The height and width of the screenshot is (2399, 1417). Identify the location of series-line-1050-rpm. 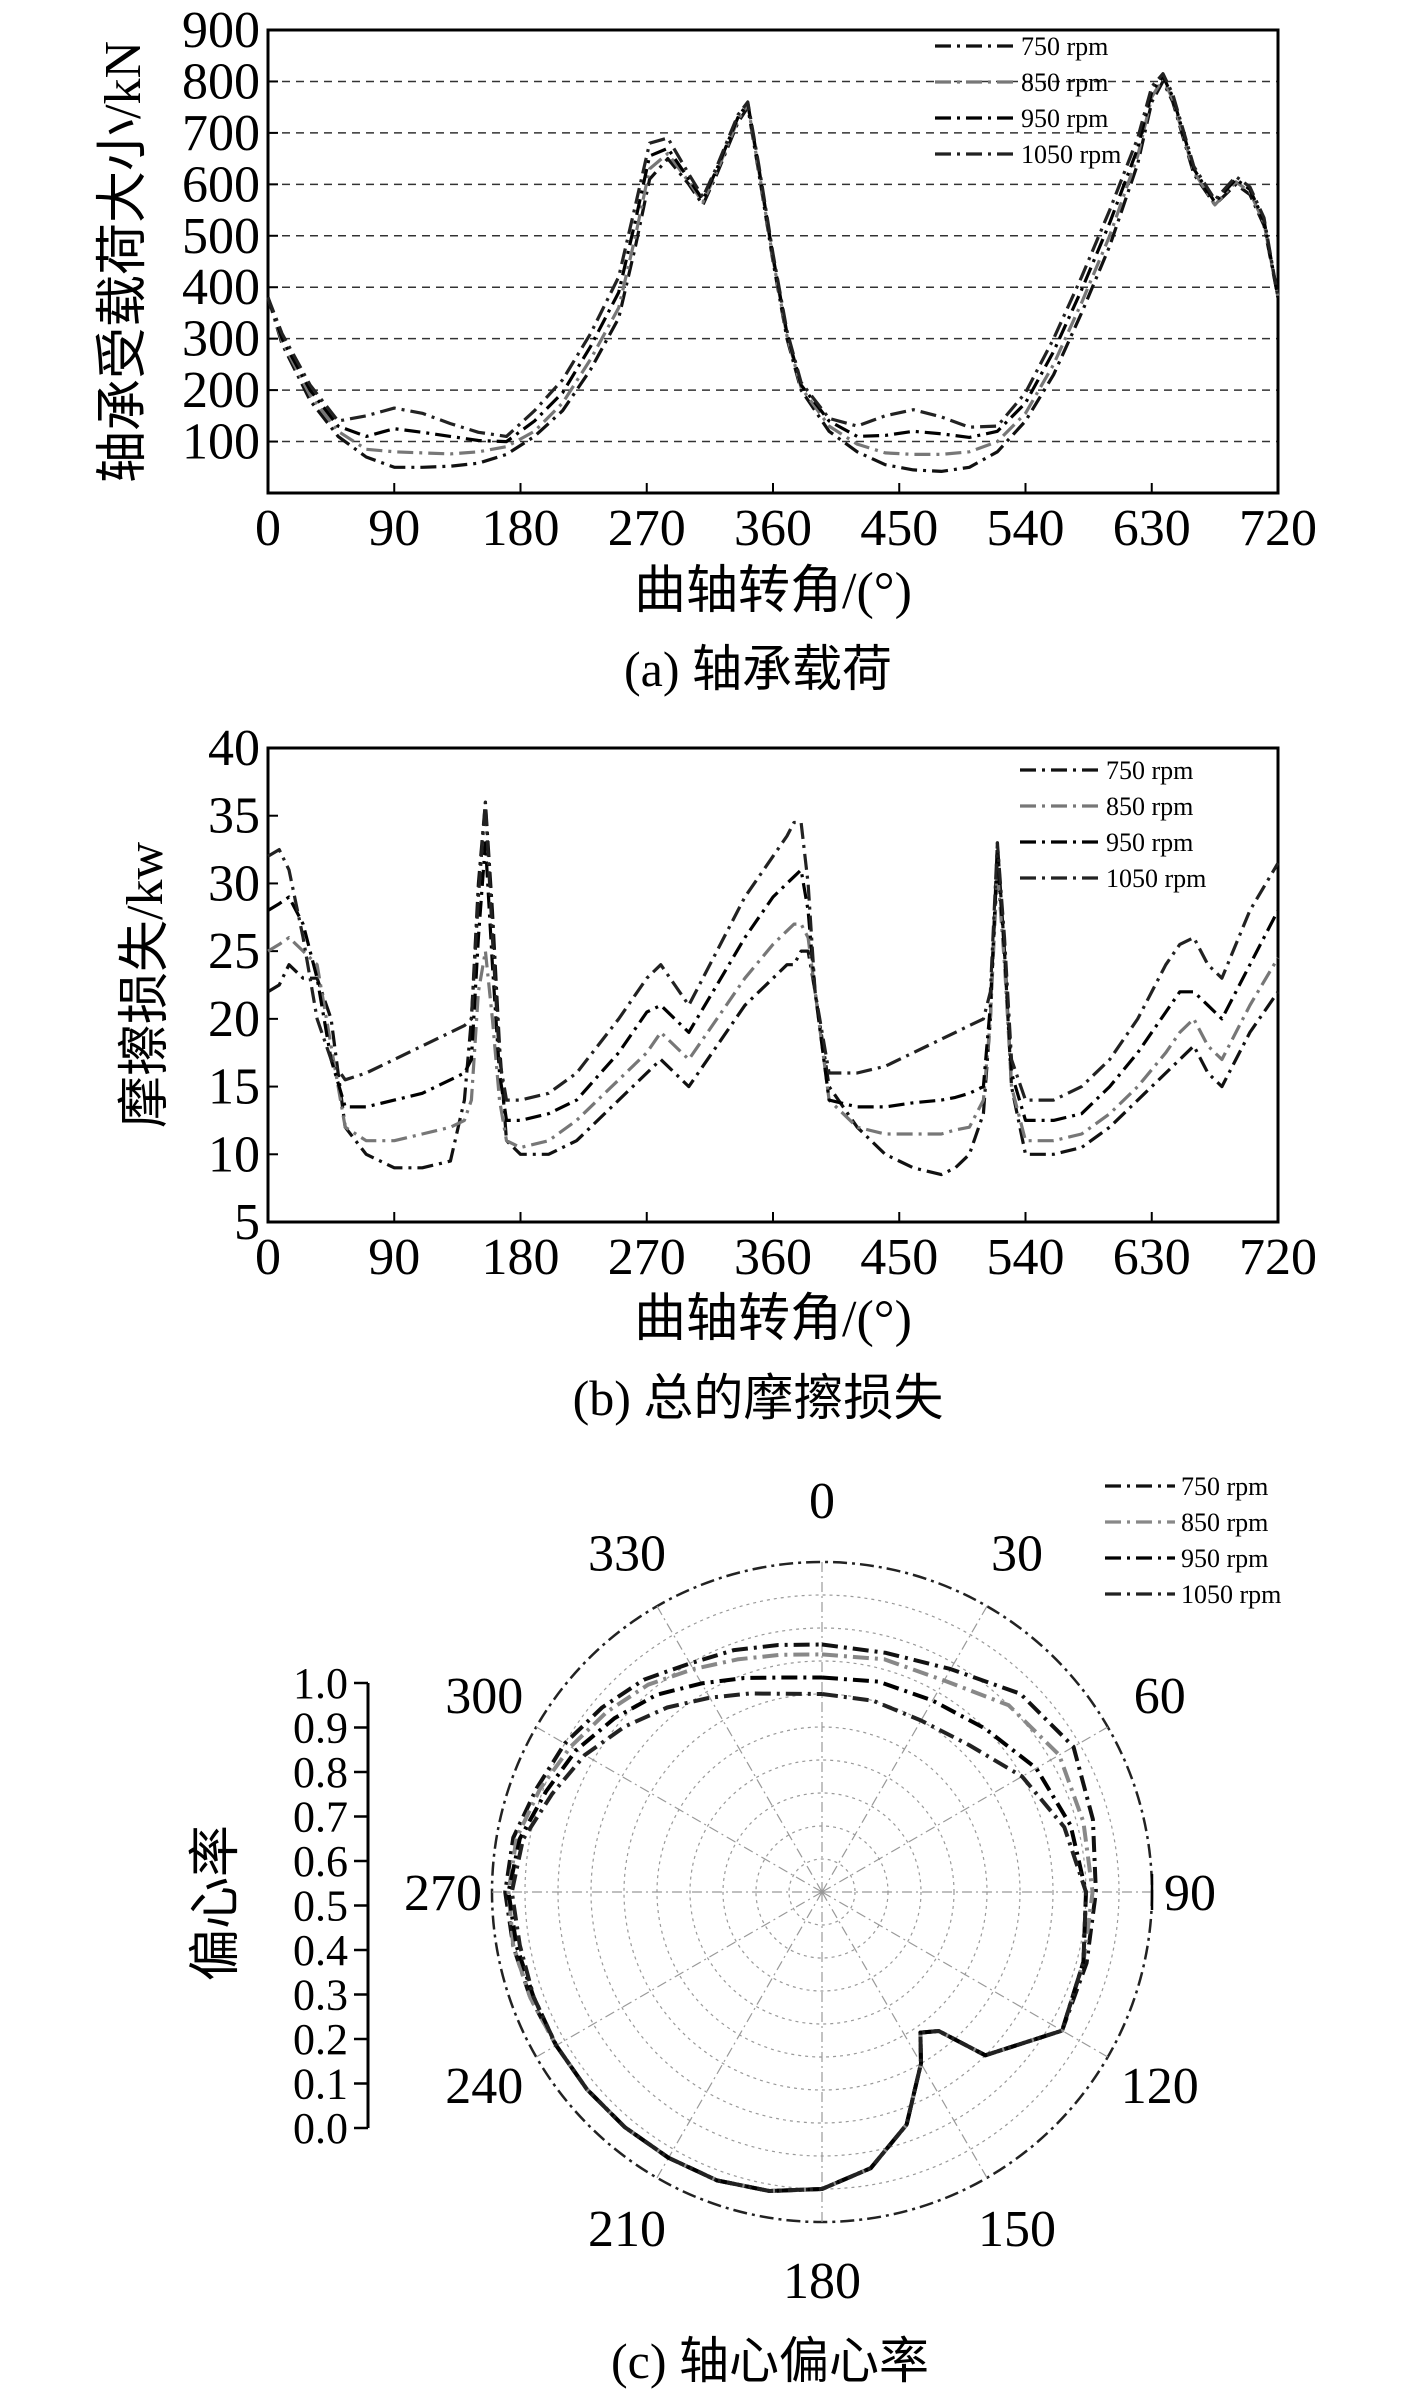
(773, 951).